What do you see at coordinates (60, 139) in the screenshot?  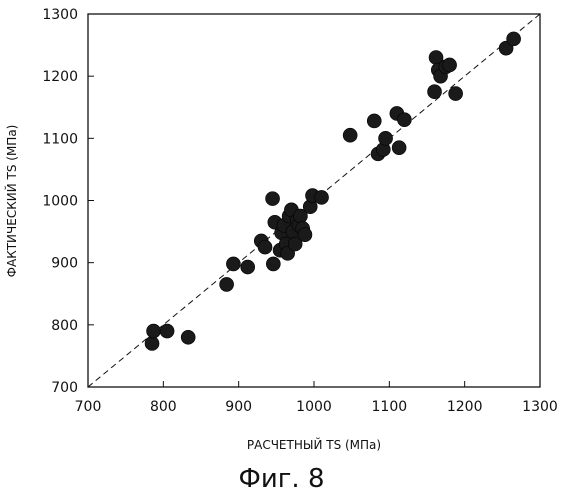 I see `y-tick-label: 1100` at bounding box center [60, 139].